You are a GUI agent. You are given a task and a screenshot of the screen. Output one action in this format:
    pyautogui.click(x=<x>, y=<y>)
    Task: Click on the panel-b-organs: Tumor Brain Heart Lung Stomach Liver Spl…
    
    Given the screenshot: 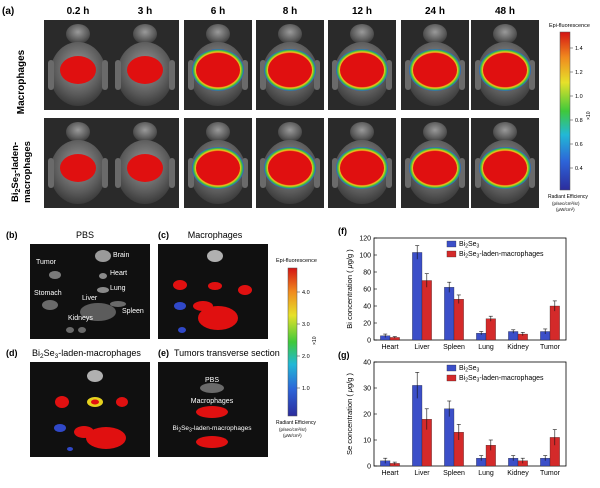 What is the action you would take?
    pyautogui.click(x=89, y=291)
    